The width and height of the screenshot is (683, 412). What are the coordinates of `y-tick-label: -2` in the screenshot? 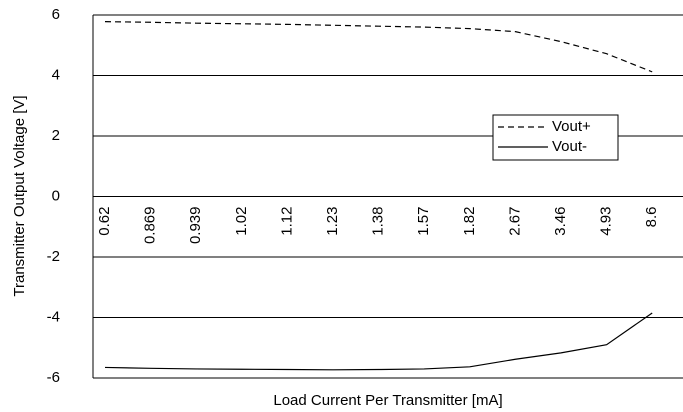 It's located at (53, 256).